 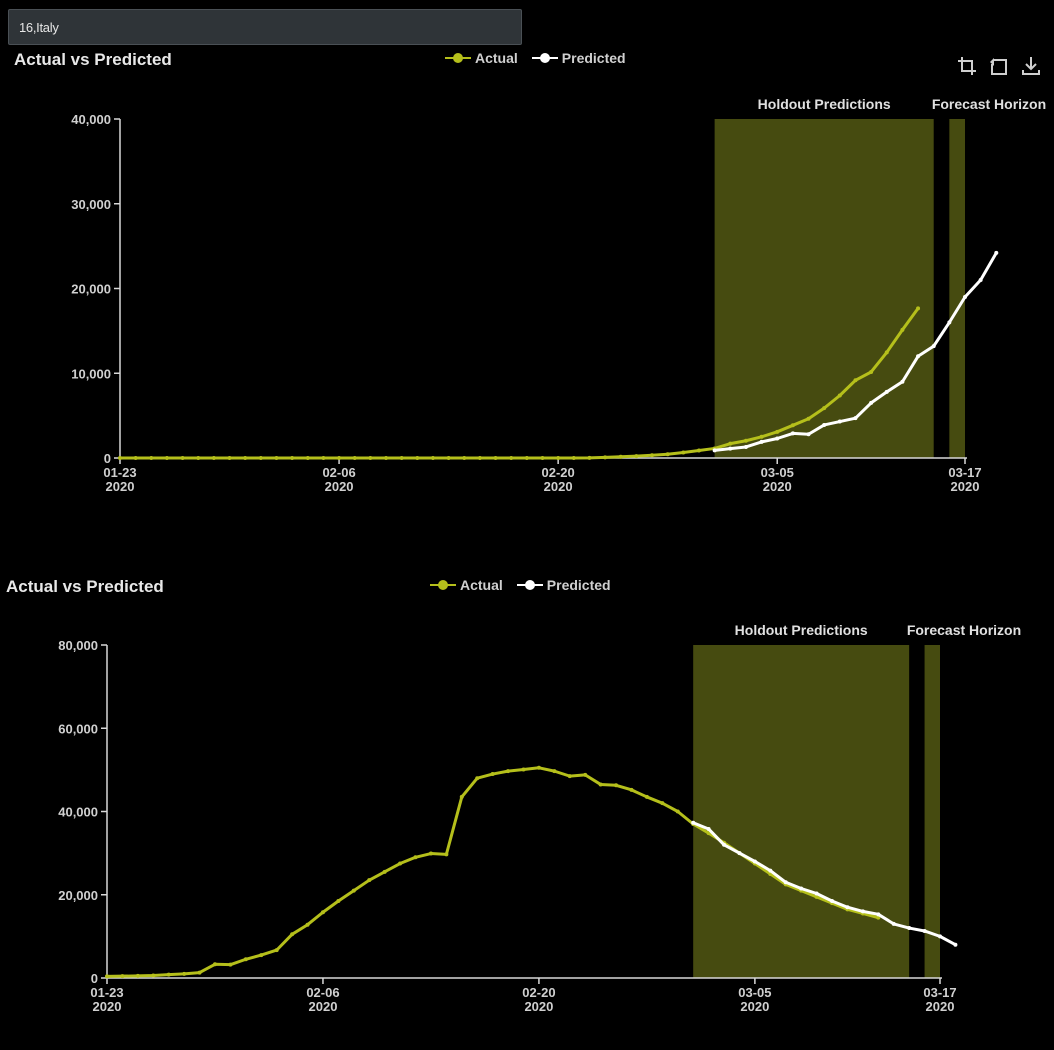 I want to click on chart-2-title: Actual vs Predicted, so click(x=85, y=586).